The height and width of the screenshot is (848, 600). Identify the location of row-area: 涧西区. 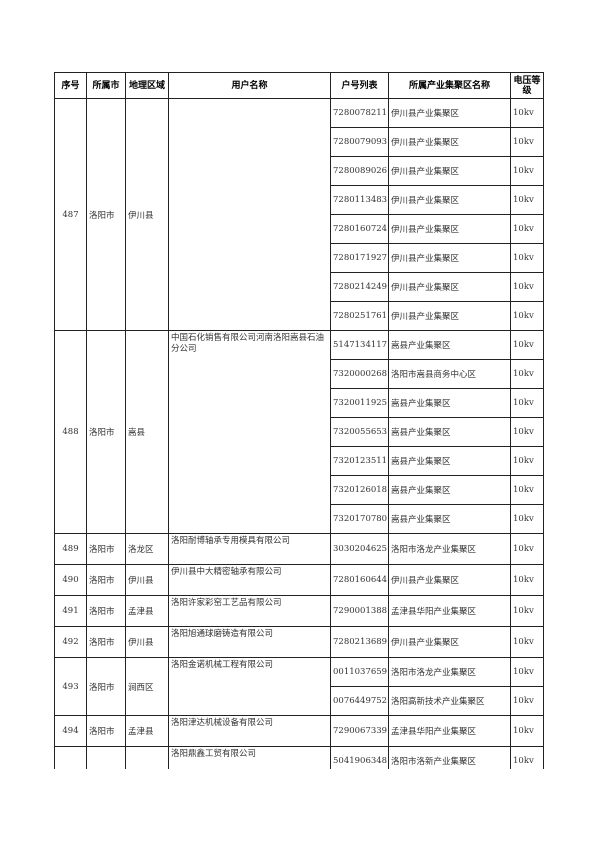
(147, 686).